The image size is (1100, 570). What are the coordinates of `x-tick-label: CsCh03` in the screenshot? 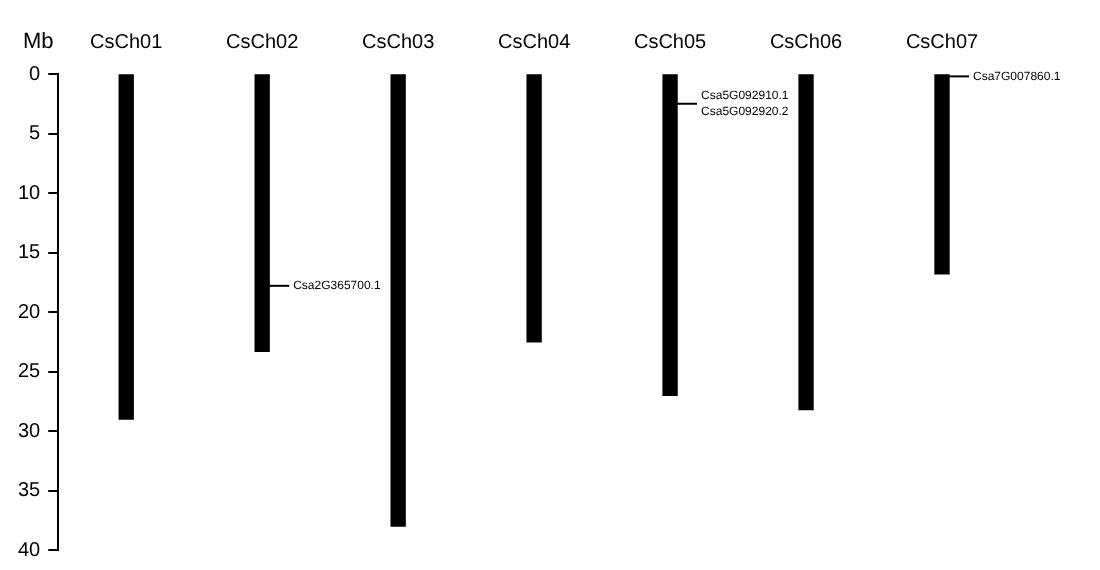 It's located at (399, 42).